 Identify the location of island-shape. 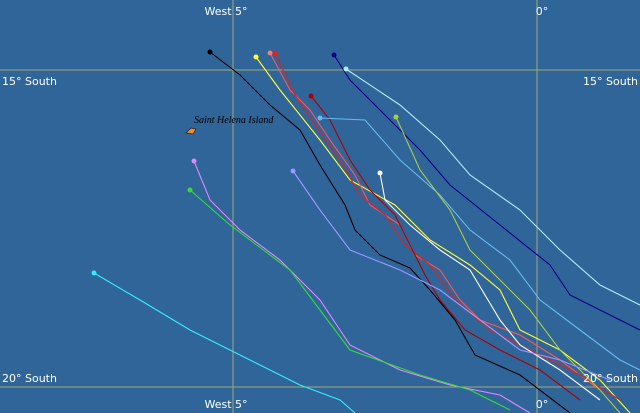
(191, 131).